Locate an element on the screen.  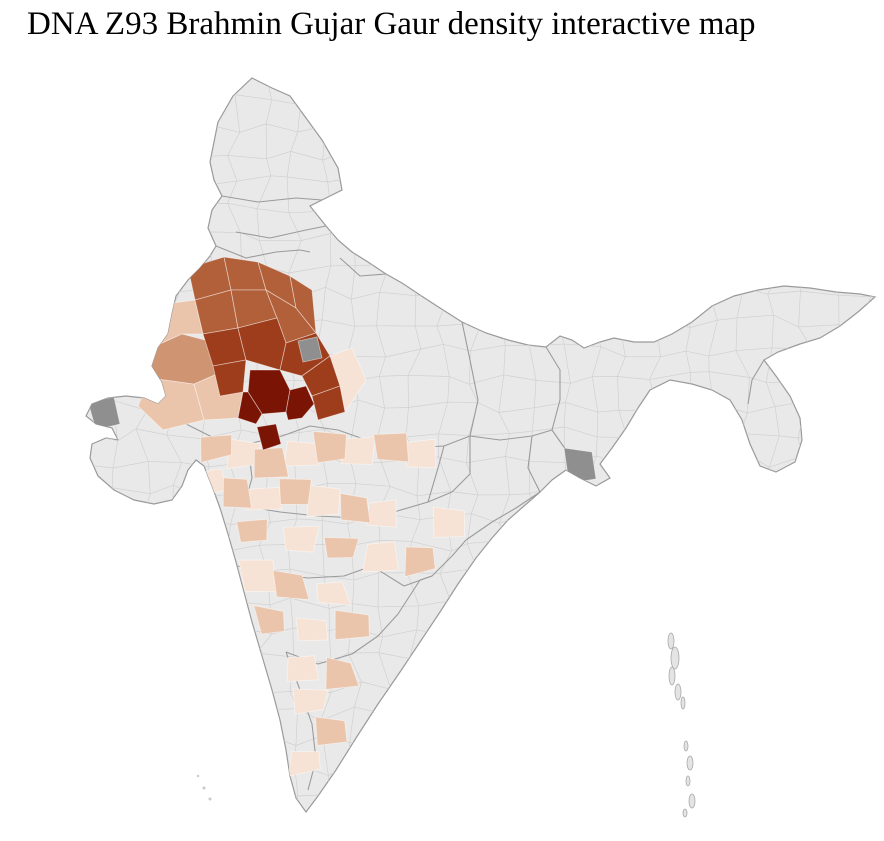
district-s30 is located at coordinates (304, 764).